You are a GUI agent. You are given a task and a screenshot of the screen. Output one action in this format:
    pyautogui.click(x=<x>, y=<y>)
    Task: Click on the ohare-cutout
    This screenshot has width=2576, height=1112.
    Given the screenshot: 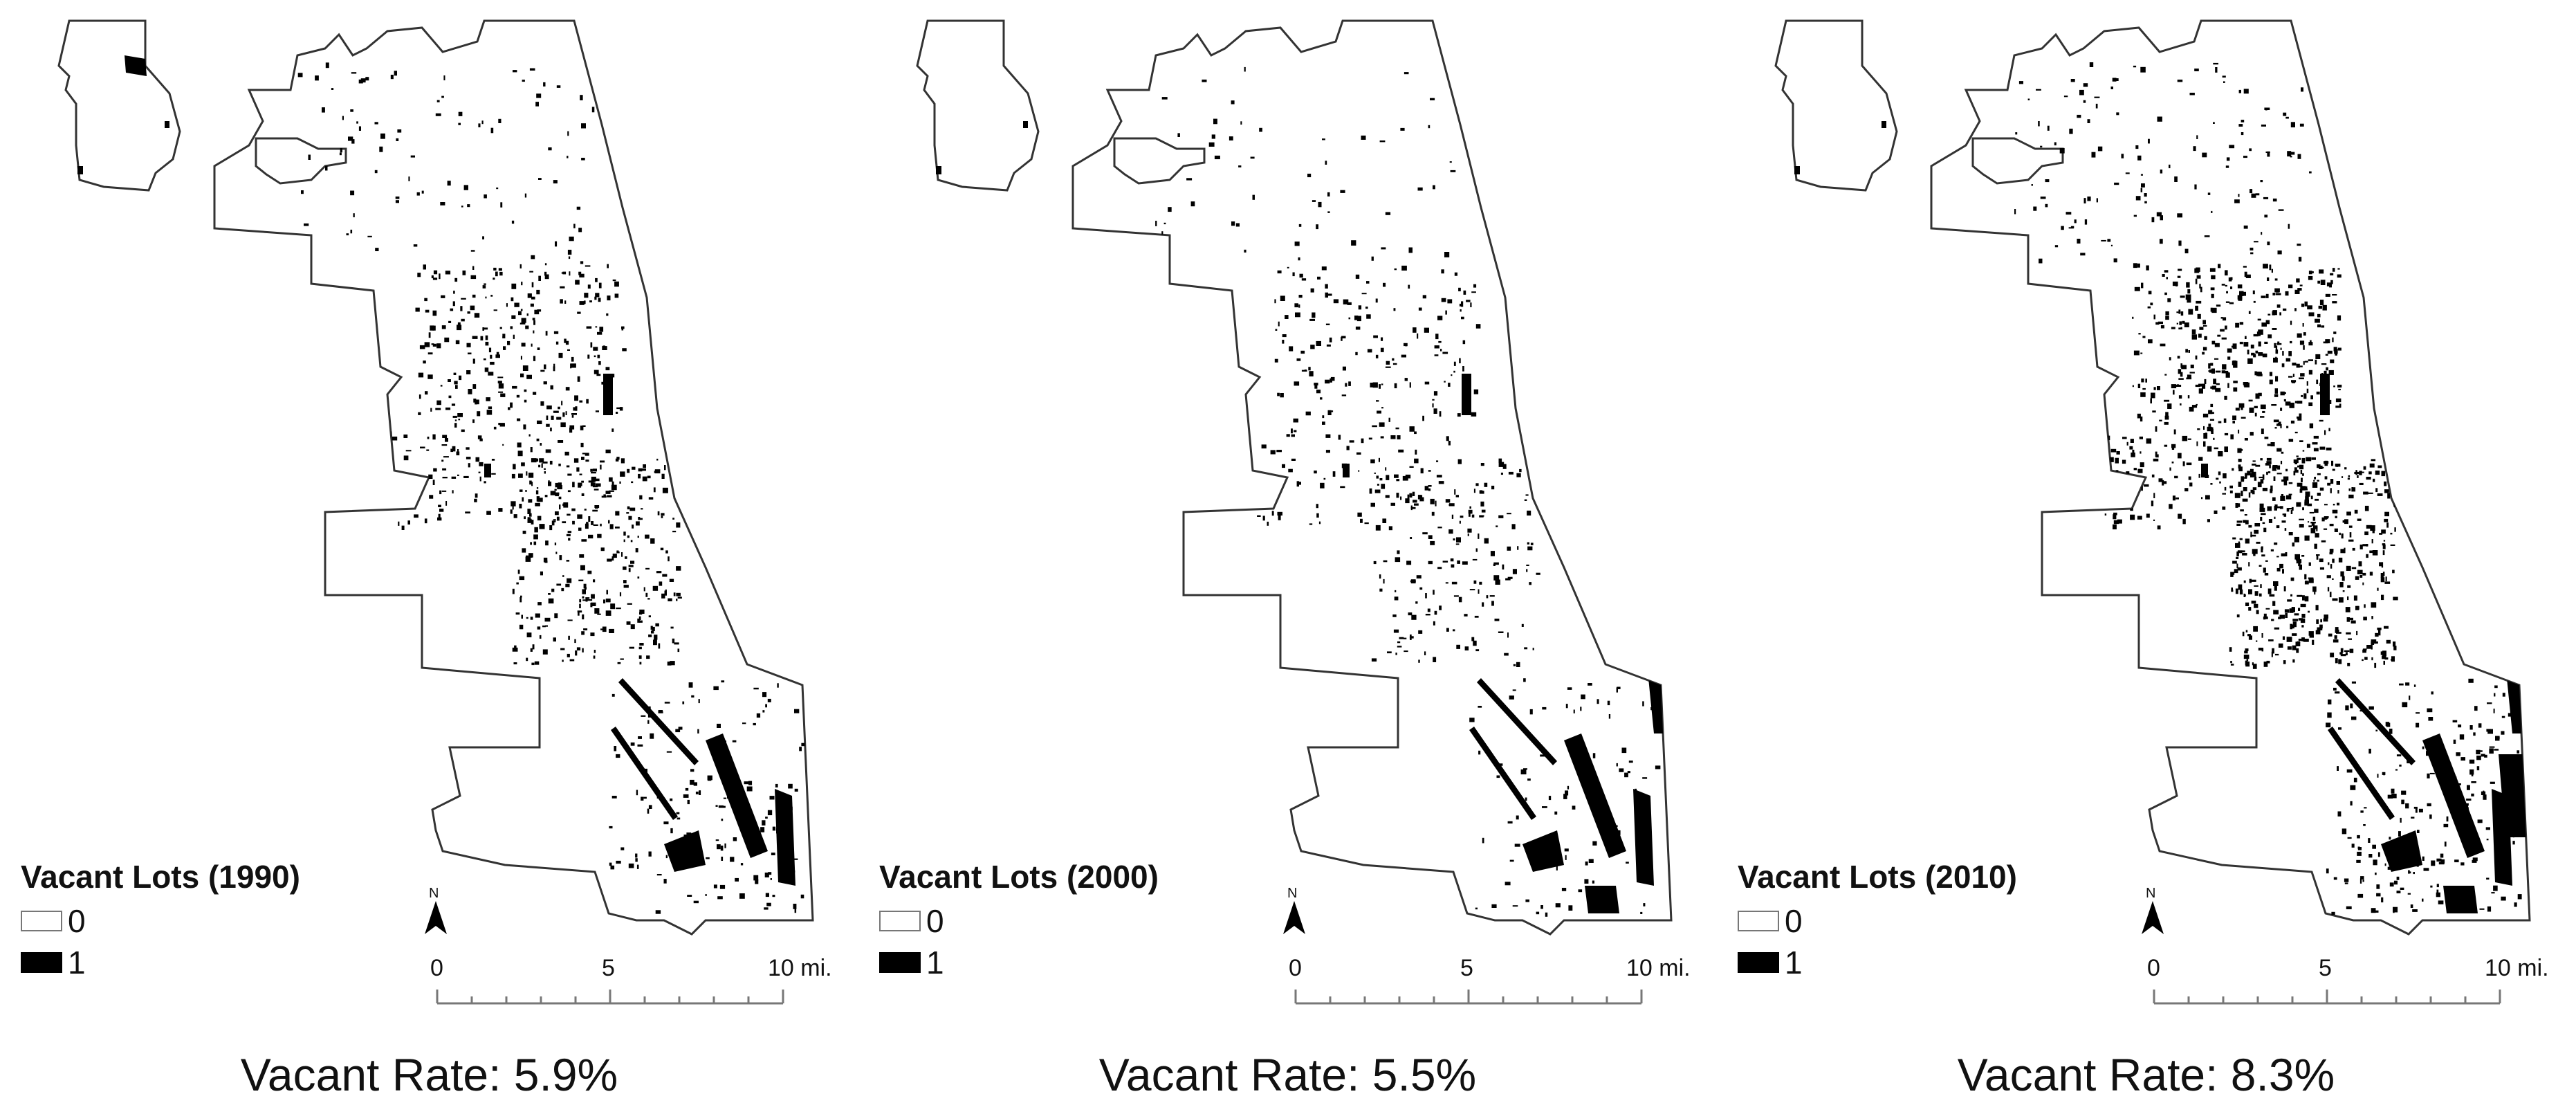 What is the action you would take?
    pyautogui.click(x=1159, y=161)
    